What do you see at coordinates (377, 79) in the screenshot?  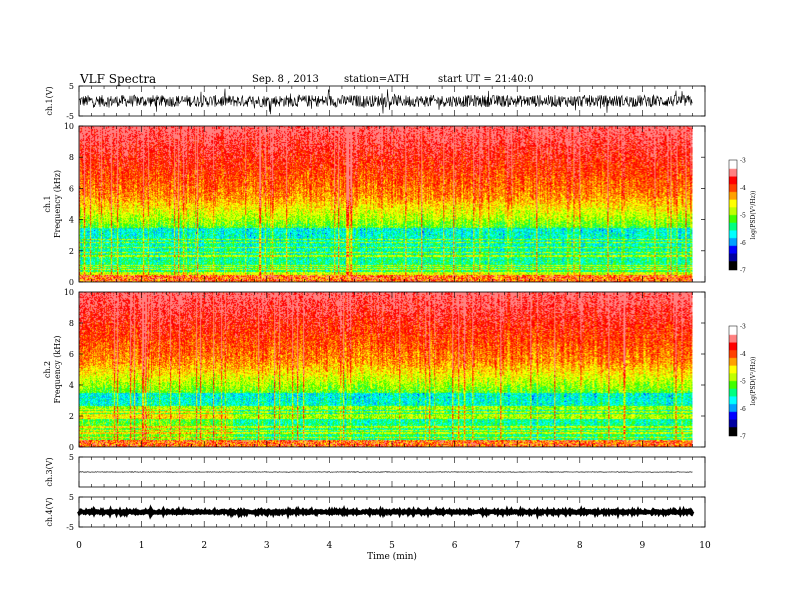 I see `station-label: station=ATH` at bounding box center [377, 79].